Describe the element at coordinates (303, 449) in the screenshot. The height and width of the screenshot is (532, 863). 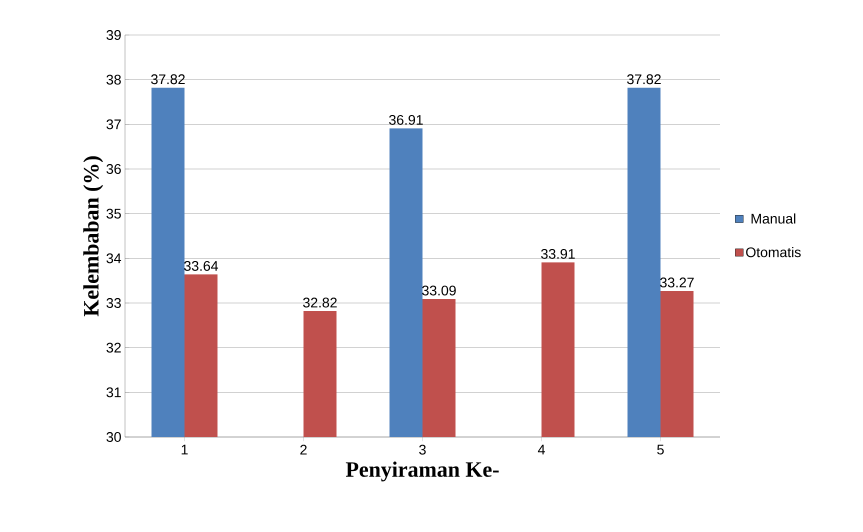
I see `x-tick-label: 2` at that location.